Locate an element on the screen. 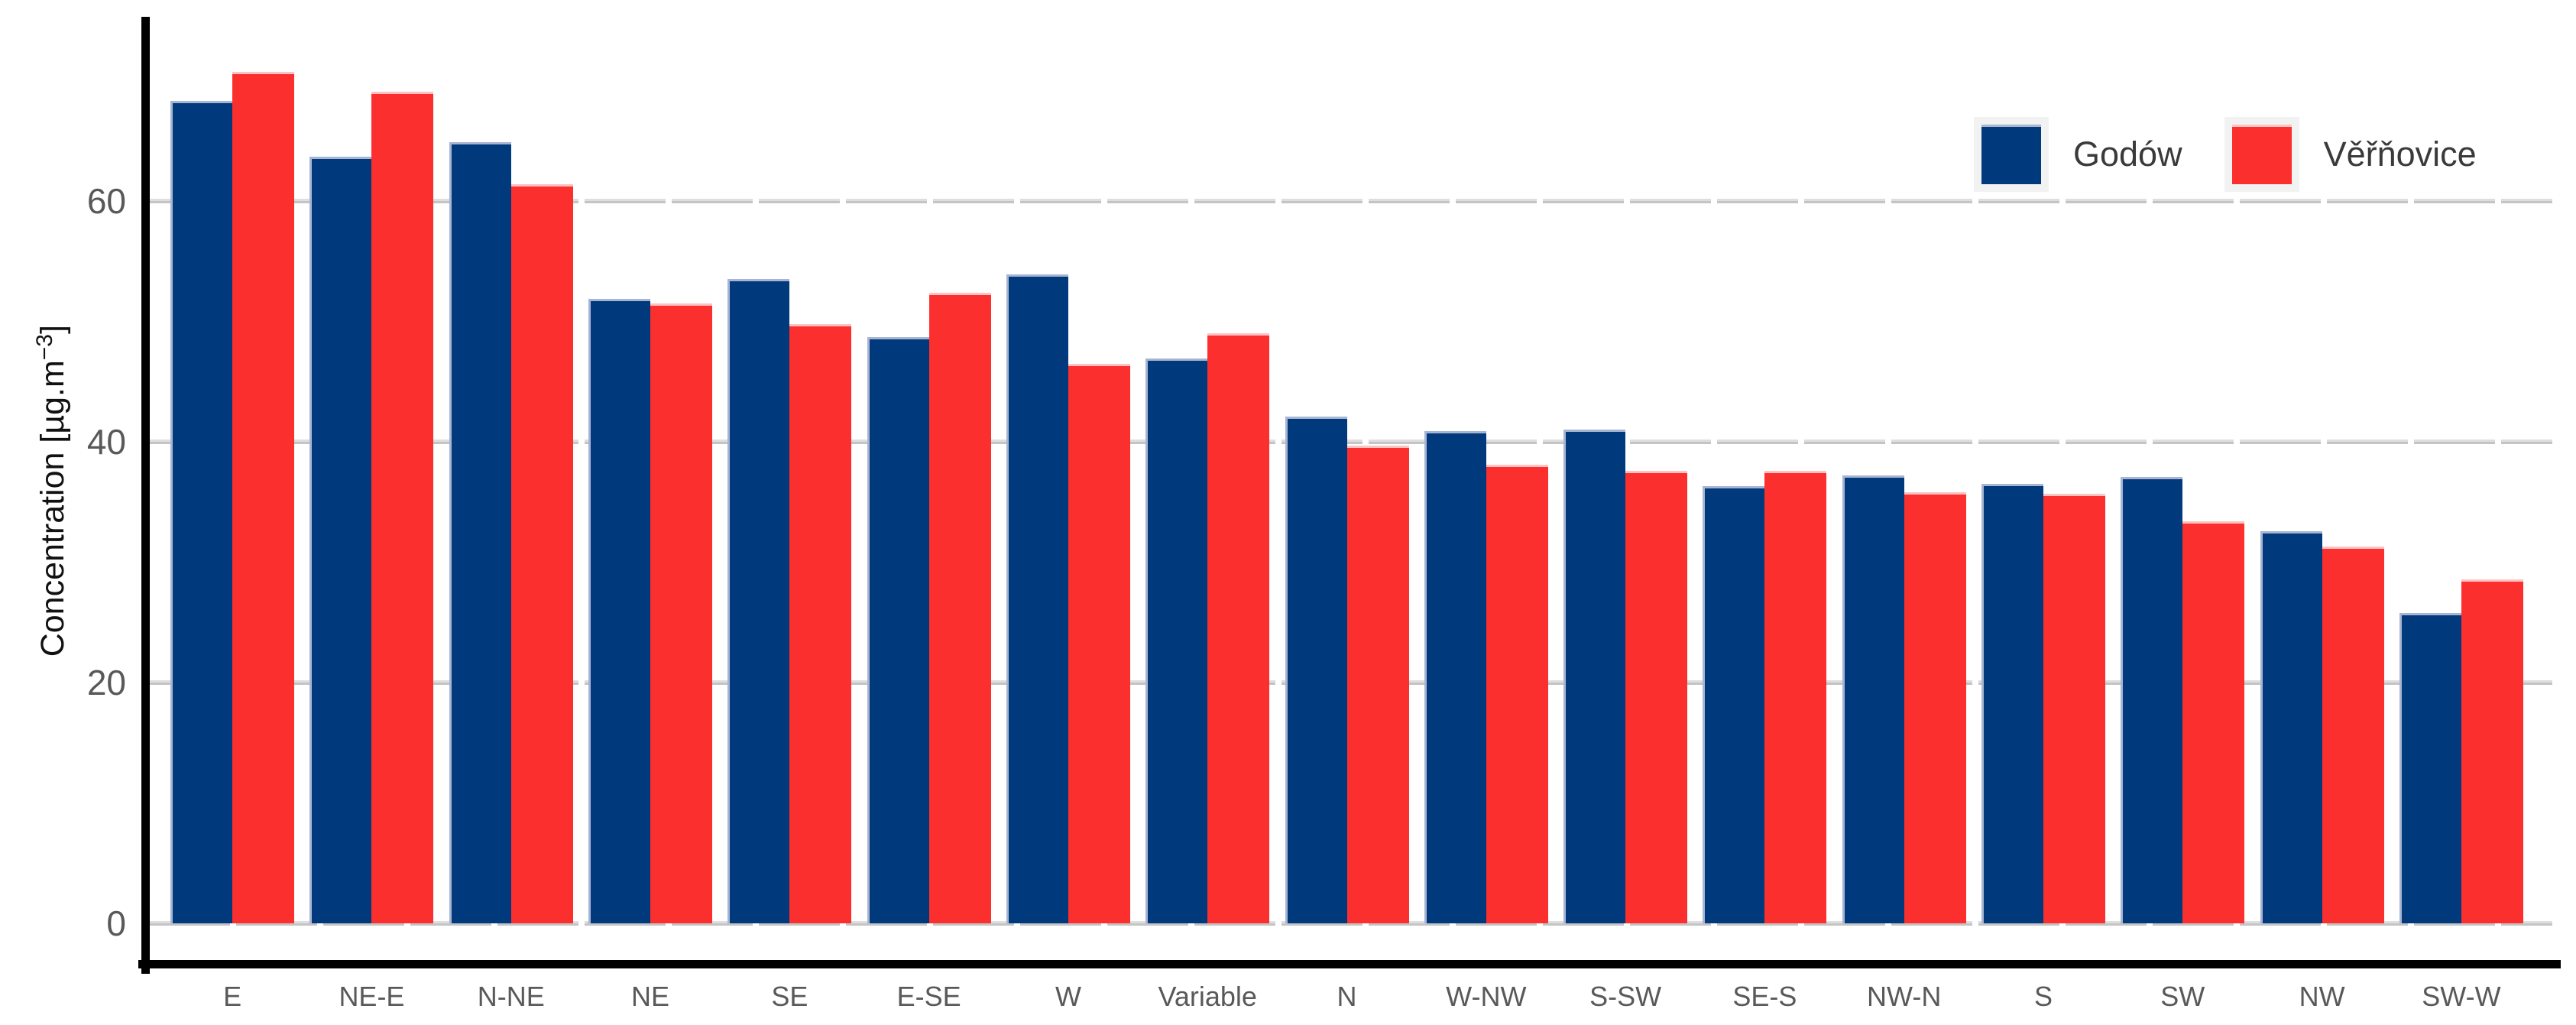 The image size is (2576, 1025). y-axis-title-text: Concentration [µg.m is located at coordinates (53, 508).